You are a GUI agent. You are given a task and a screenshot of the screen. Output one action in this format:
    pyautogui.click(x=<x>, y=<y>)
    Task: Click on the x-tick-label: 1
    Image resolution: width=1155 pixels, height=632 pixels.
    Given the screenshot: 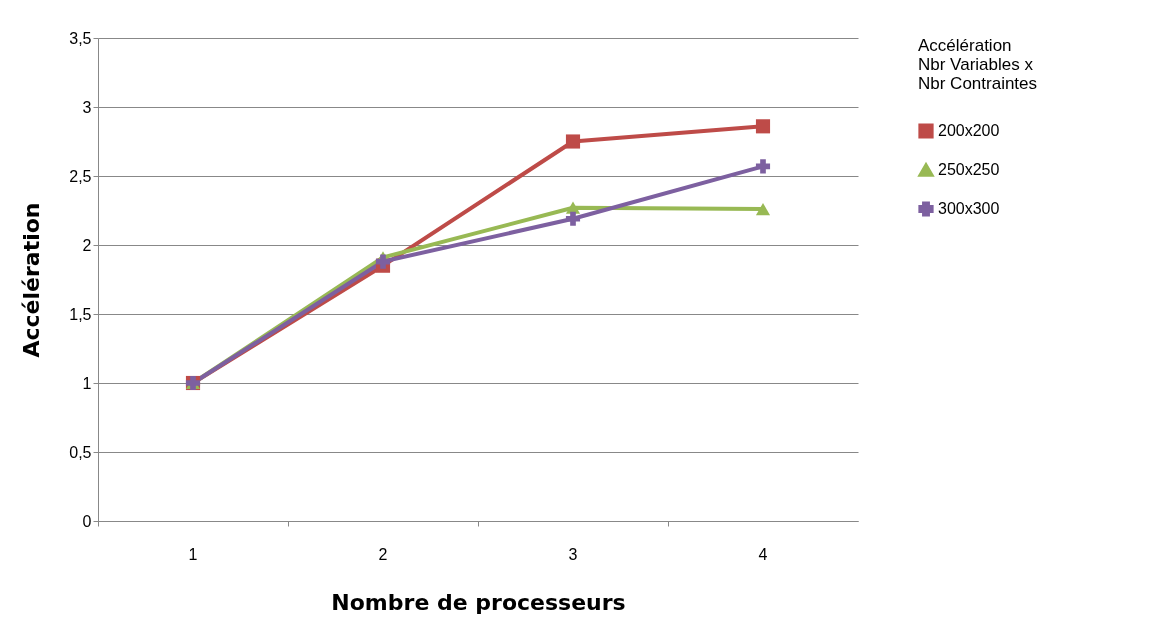 What is the action you would take?
    pyautogui.click(x=193, y=554)
    